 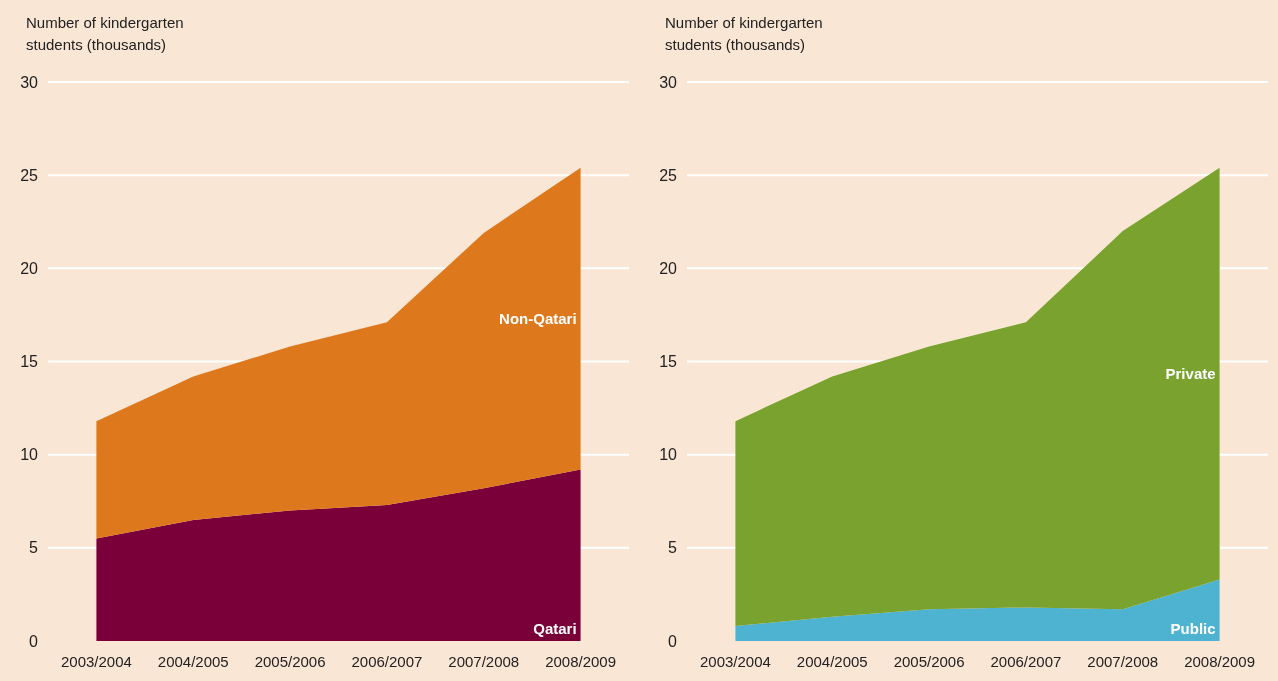 What do you see at coordinates (1193, 629) in the screenshot?
I see `series-label: Public` at bounding box center [1193, 629].